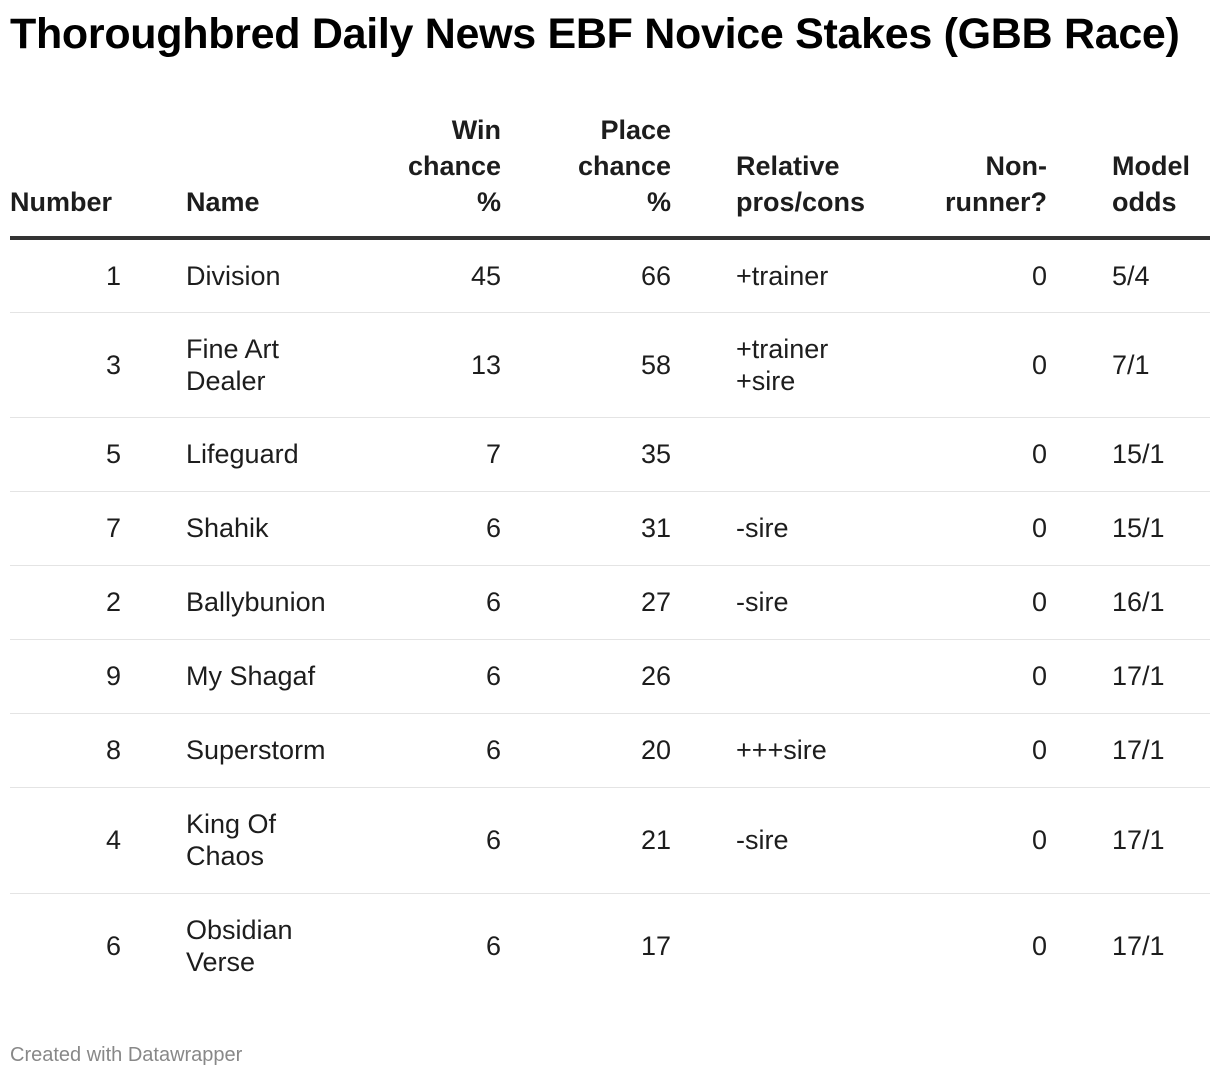 The image size is (1220, 1080). Describe the element at coordinates (1161, 176) in the screenshot. I see `column-header-model-odds: Model odds` at that location.